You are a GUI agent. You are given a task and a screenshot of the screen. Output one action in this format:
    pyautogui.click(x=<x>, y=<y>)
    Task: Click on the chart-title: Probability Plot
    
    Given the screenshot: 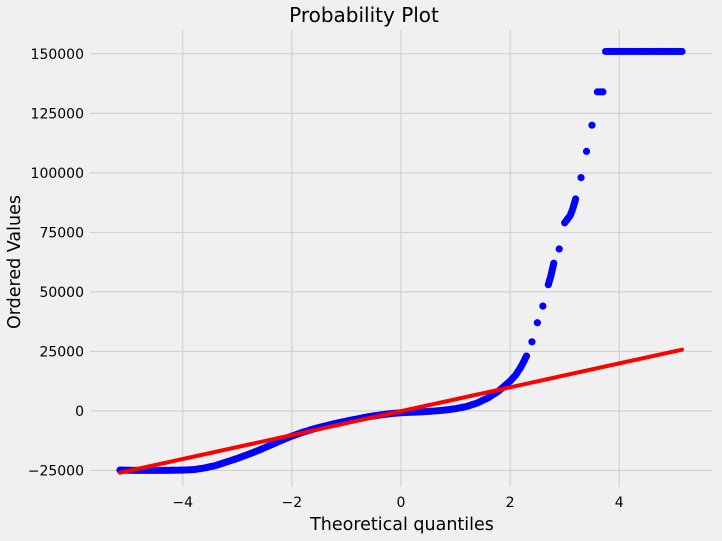 What is the action you would take?
    pyautogui.click(x=364, y=15)
    